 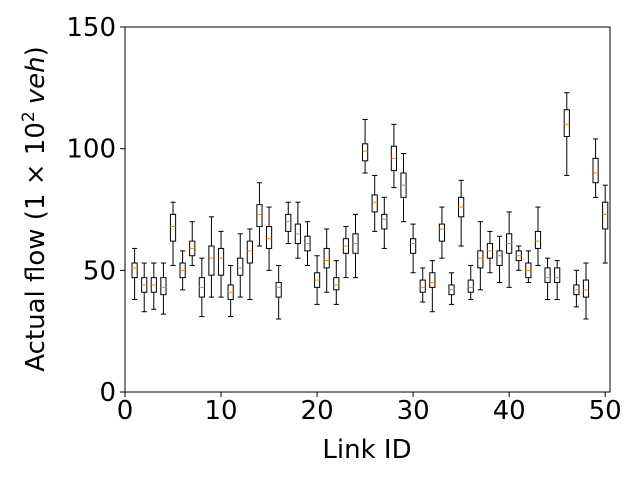 What do you see at coordinates (220, 411) in the screenshot?
I see `x-tick-label: 10` at bounding box center [220, 411].